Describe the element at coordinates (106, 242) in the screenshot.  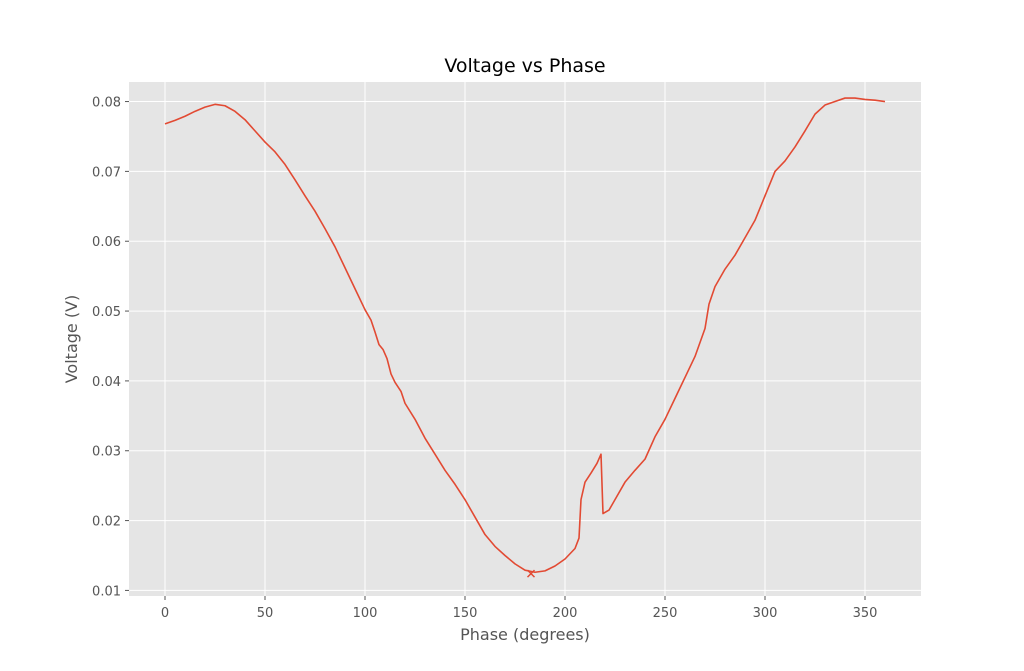
I see `y-tick-label: 0.06` at that location.